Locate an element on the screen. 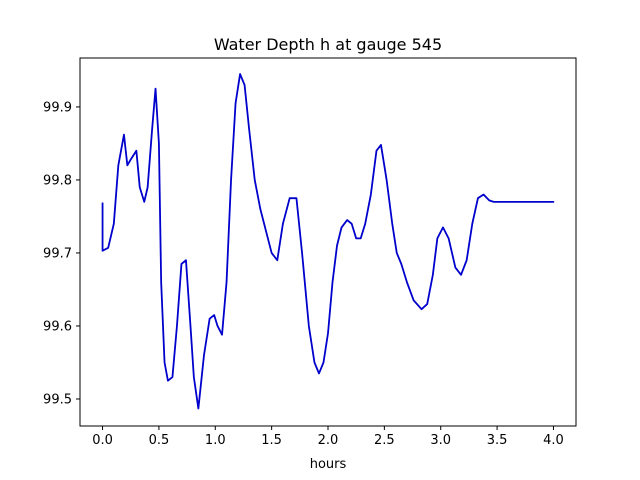 The height and width of the screenshot is (480, 640). x-tick-label: 0.0 is located at coordinates (102, 440).